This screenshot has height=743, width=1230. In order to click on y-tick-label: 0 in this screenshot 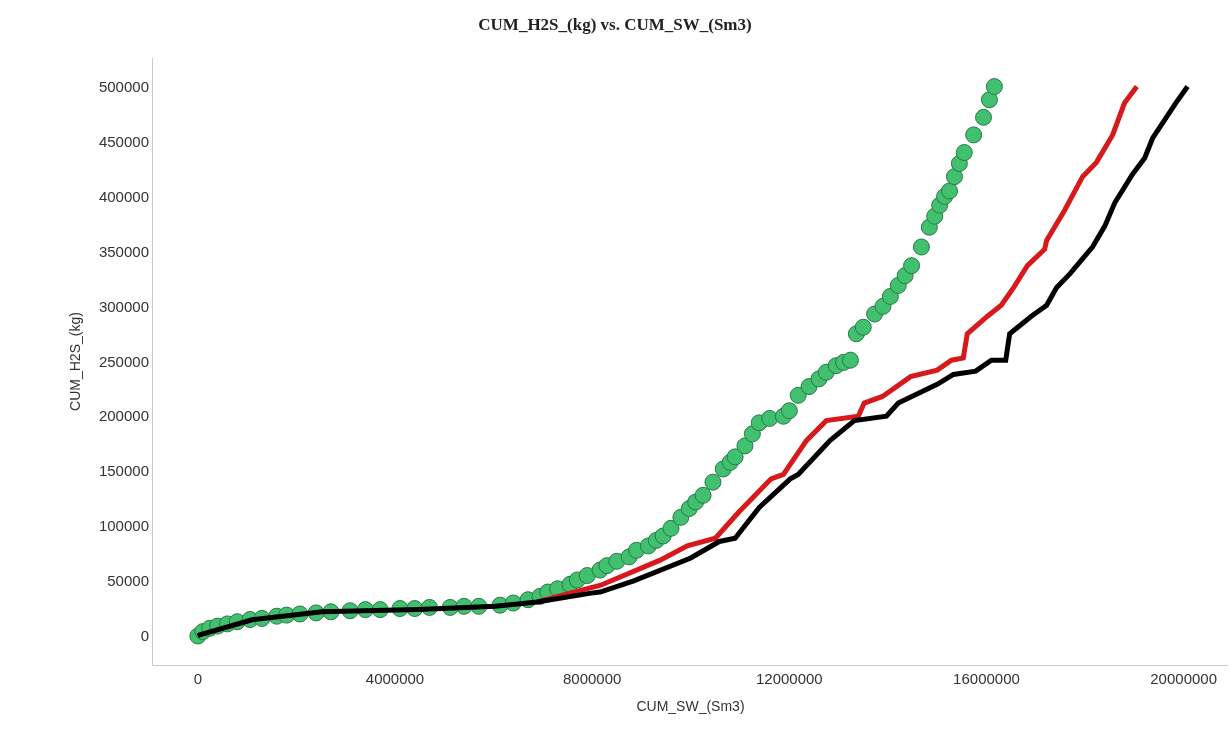, I will do `click(144, 636)`.